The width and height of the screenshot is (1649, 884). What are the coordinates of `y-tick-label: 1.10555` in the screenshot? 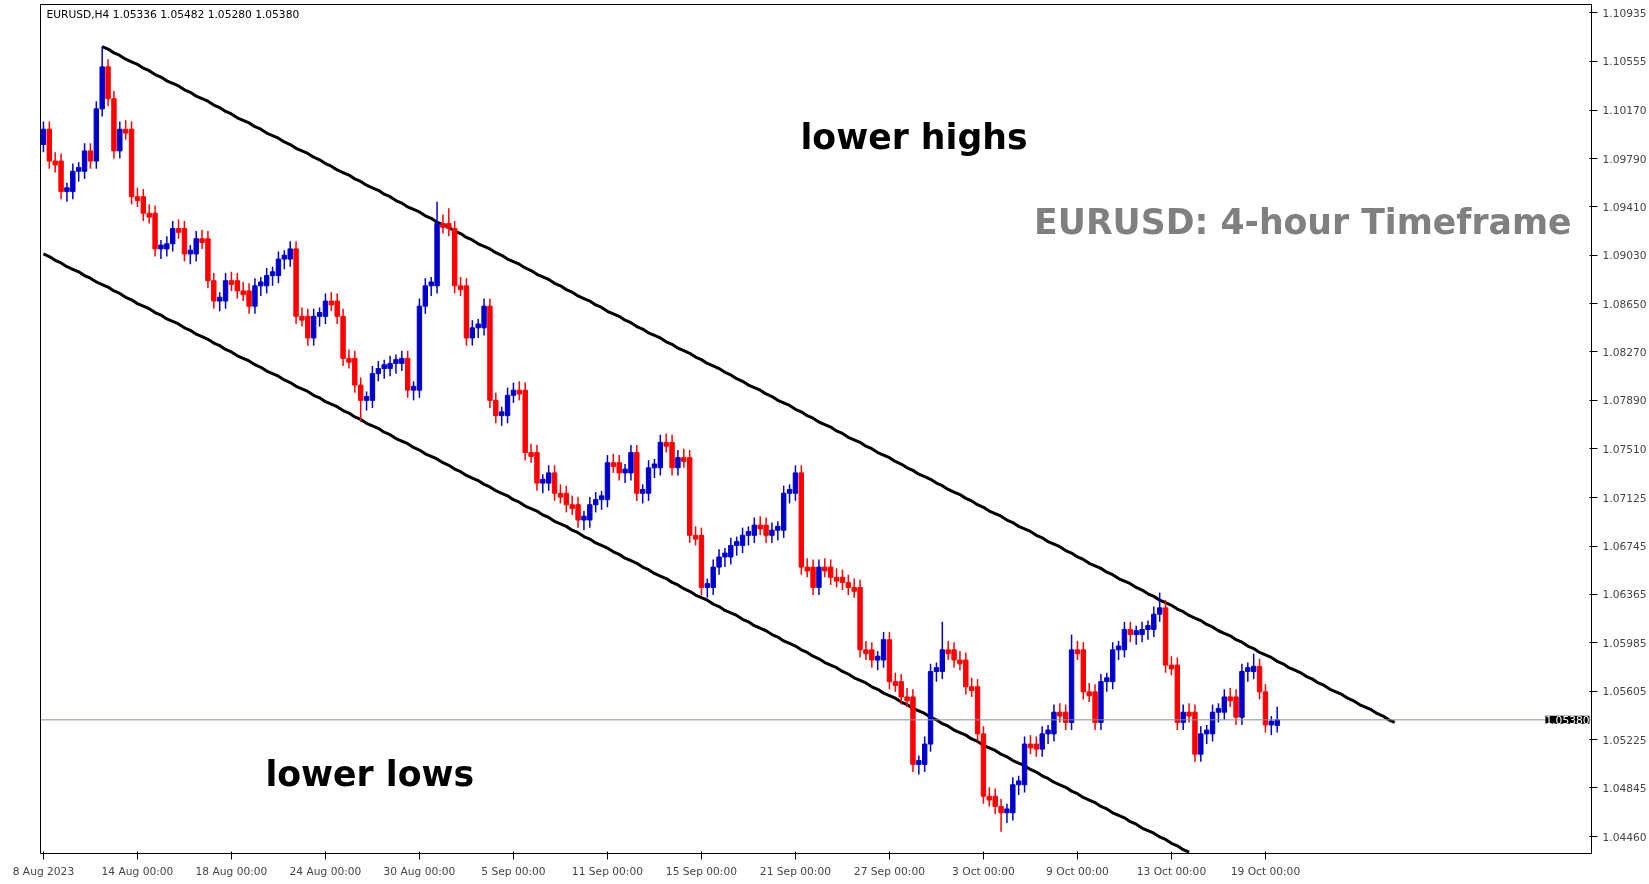 It's located at (1624, 62).